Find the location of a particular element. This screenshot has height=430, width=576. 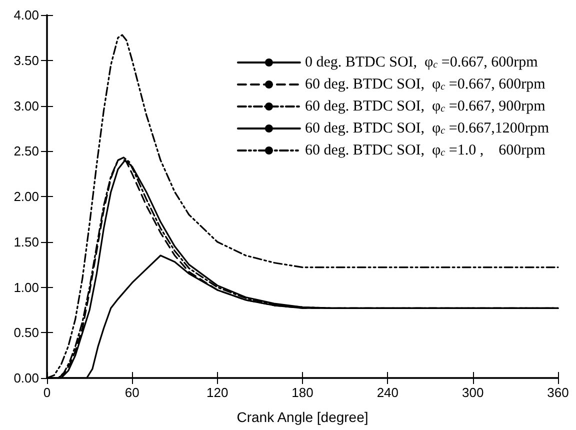

x-tick-label: 240 is located at coordinates (387, 392).